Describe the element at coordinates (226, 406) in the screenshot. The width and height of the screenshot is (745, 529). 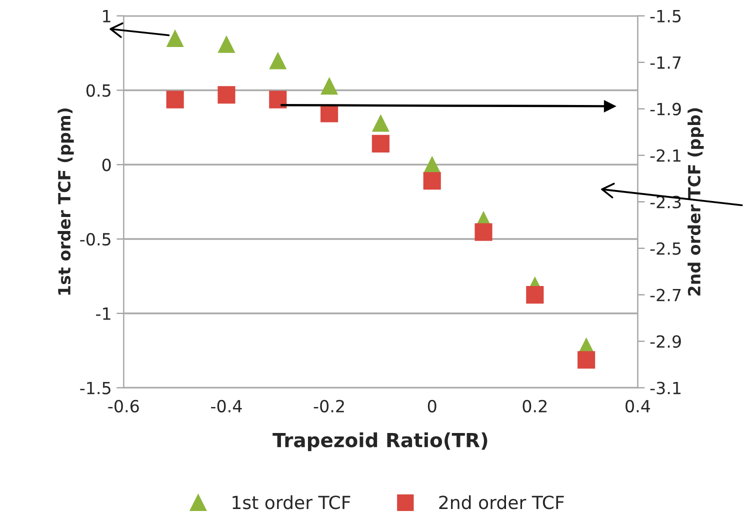
I see `x-tick-label: -0.4` at that location.